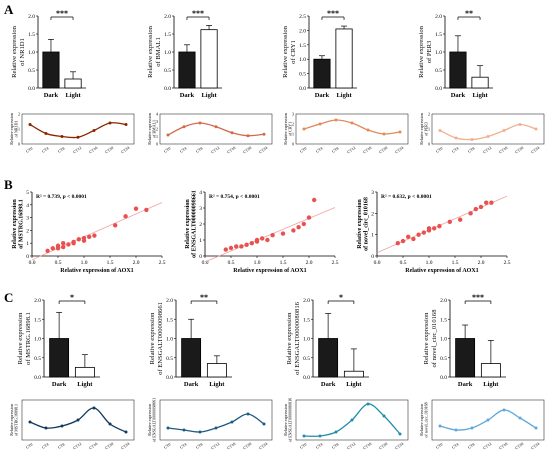 The width and height of the screenshot is (550, 459). What do you see at coordinates (333, 13) in the screenshot?
I see `significance-label: ***` at bounding box center [333, 13].